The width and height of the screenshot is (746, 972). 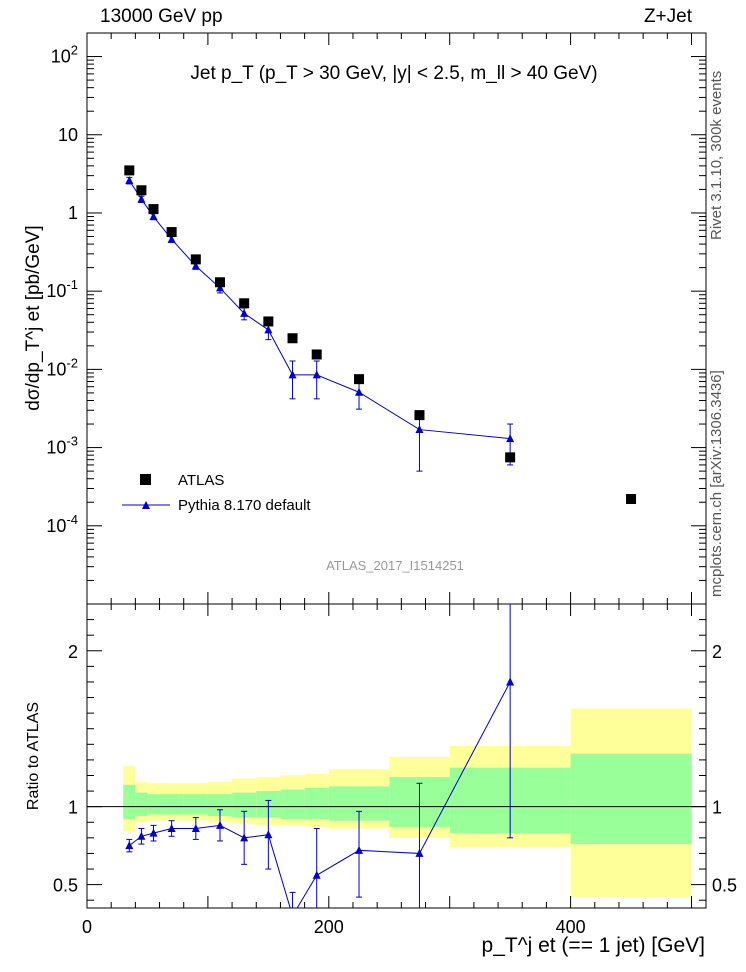 What do you see at coordinates (68, 135) in the screenshot?
I see `y-tick-label: 10` at bounding box center [68, 135].